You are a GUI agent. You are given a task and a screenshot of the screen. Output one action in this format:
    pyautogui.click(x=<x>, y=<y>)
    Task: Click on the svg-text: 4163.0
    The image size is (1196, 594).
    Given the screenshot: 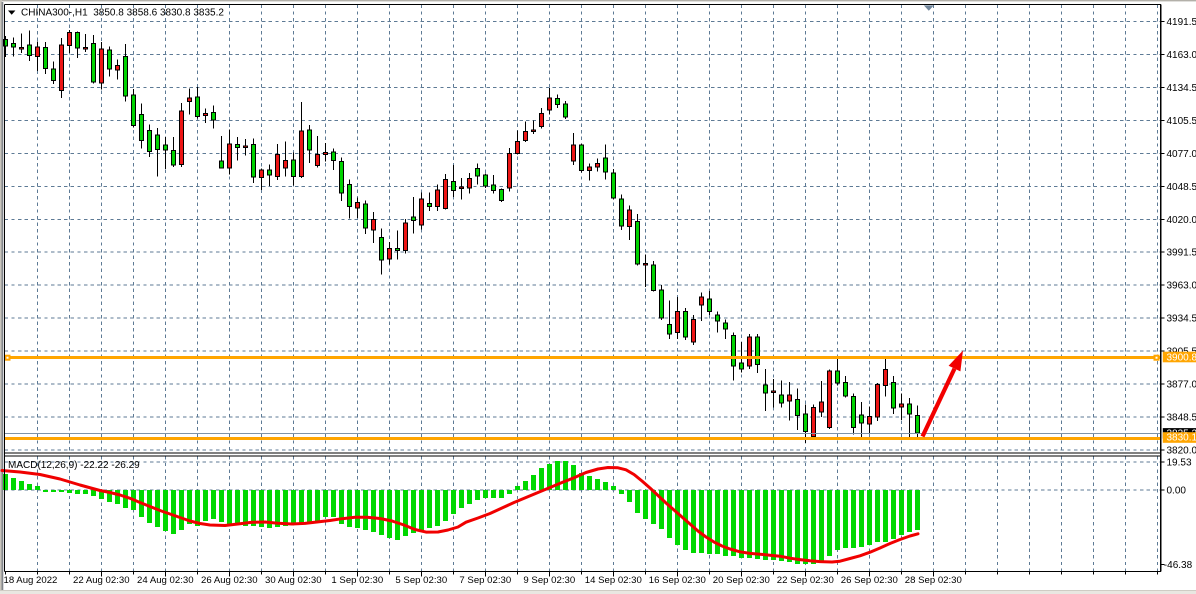 What is the action you would take?
    pyautogui.click(x=1181, y=55)
    